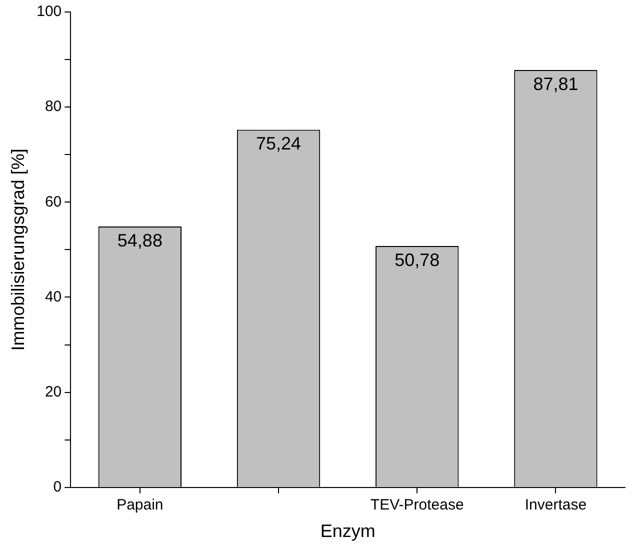 The width and height of the screenshot is (641, 551). I want to click on y-tick-label: 80, so click(53, 107).